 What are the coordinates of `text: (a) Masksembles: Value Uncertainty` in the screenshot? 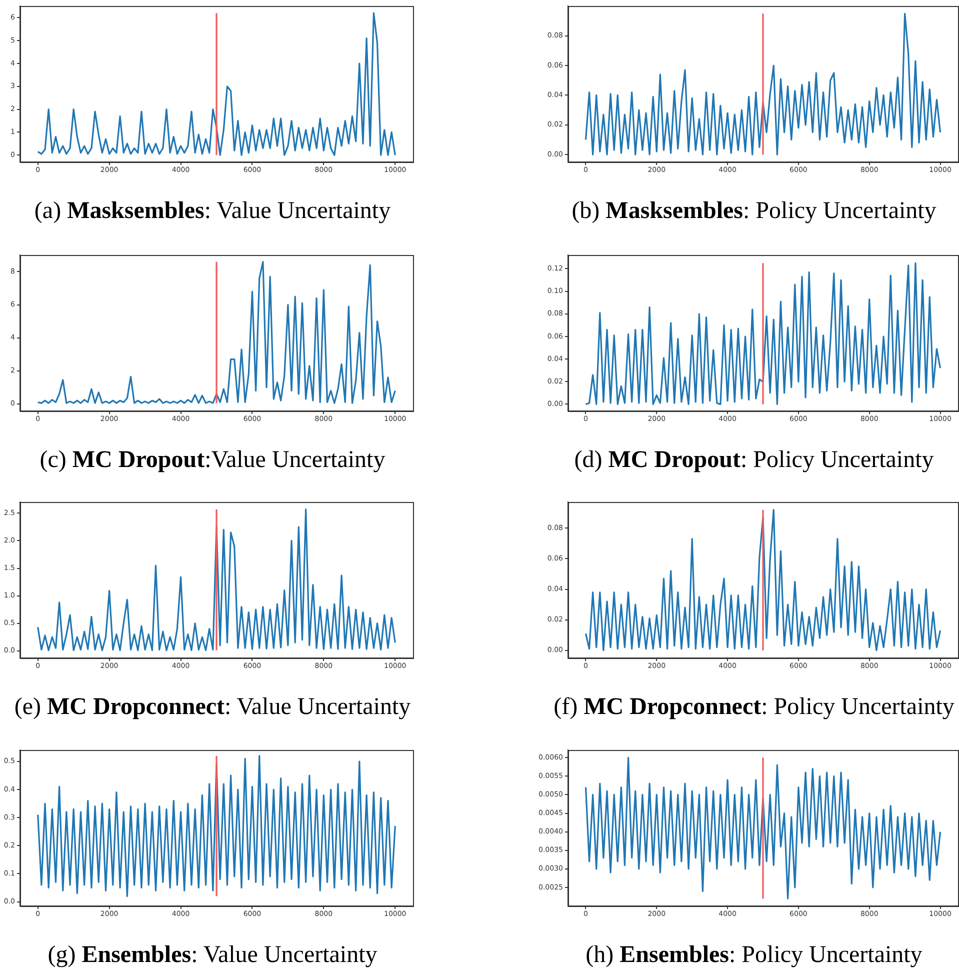 It's located at (212, 211).